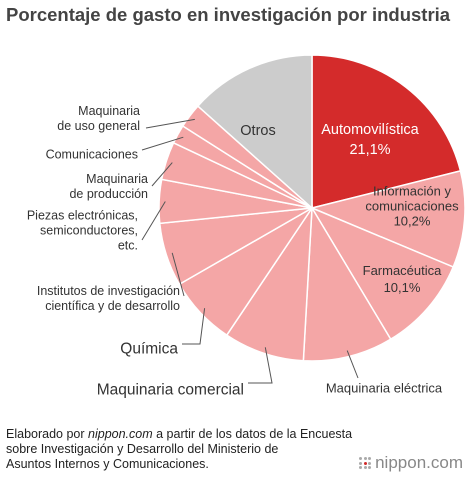 The width and height of the screenshot is (473, 481). What do you see at coordinates (444, 462) in the screenshot?
I see `brand-tld: .com` at bounding box center [444, 462].